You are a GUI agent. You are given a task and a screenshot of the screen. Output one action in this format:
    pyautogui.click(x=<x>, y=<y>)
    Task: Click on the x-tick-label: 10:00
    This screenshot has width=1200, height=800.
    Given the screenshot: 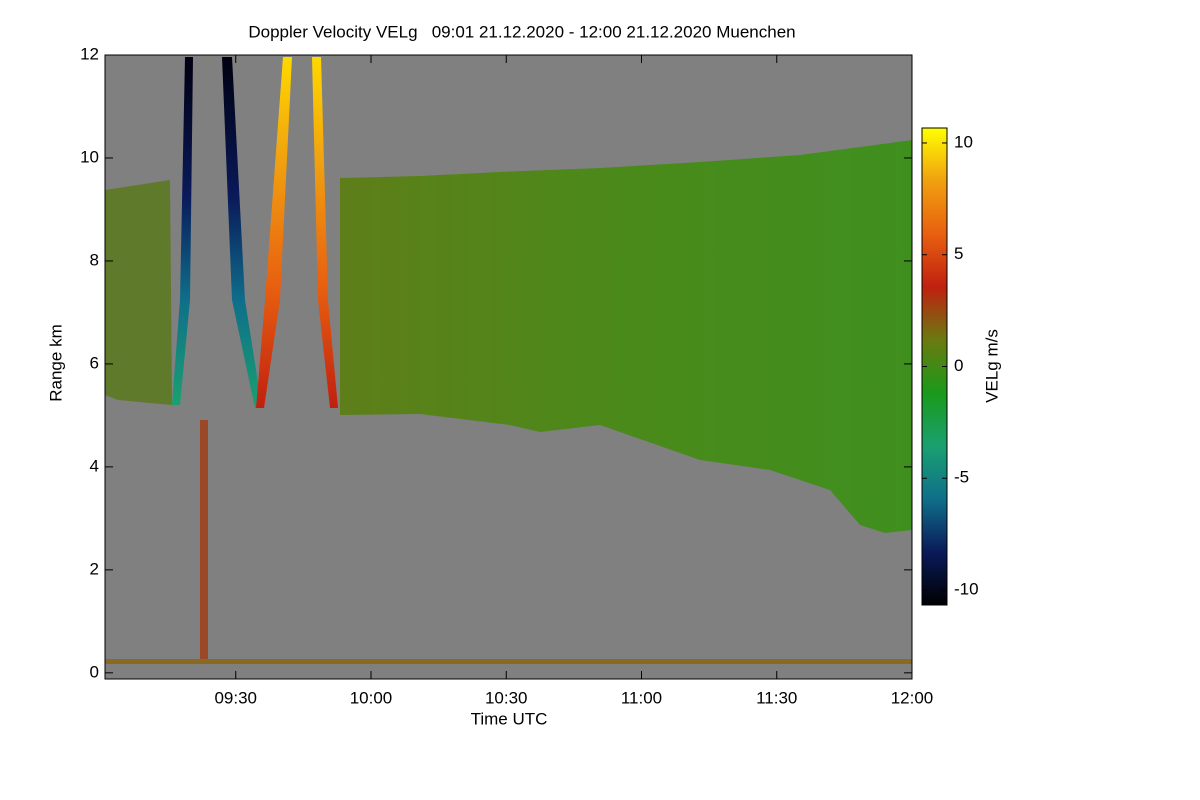 What is the action you would take?
    pyautogui.click(x=371, y=697)
    